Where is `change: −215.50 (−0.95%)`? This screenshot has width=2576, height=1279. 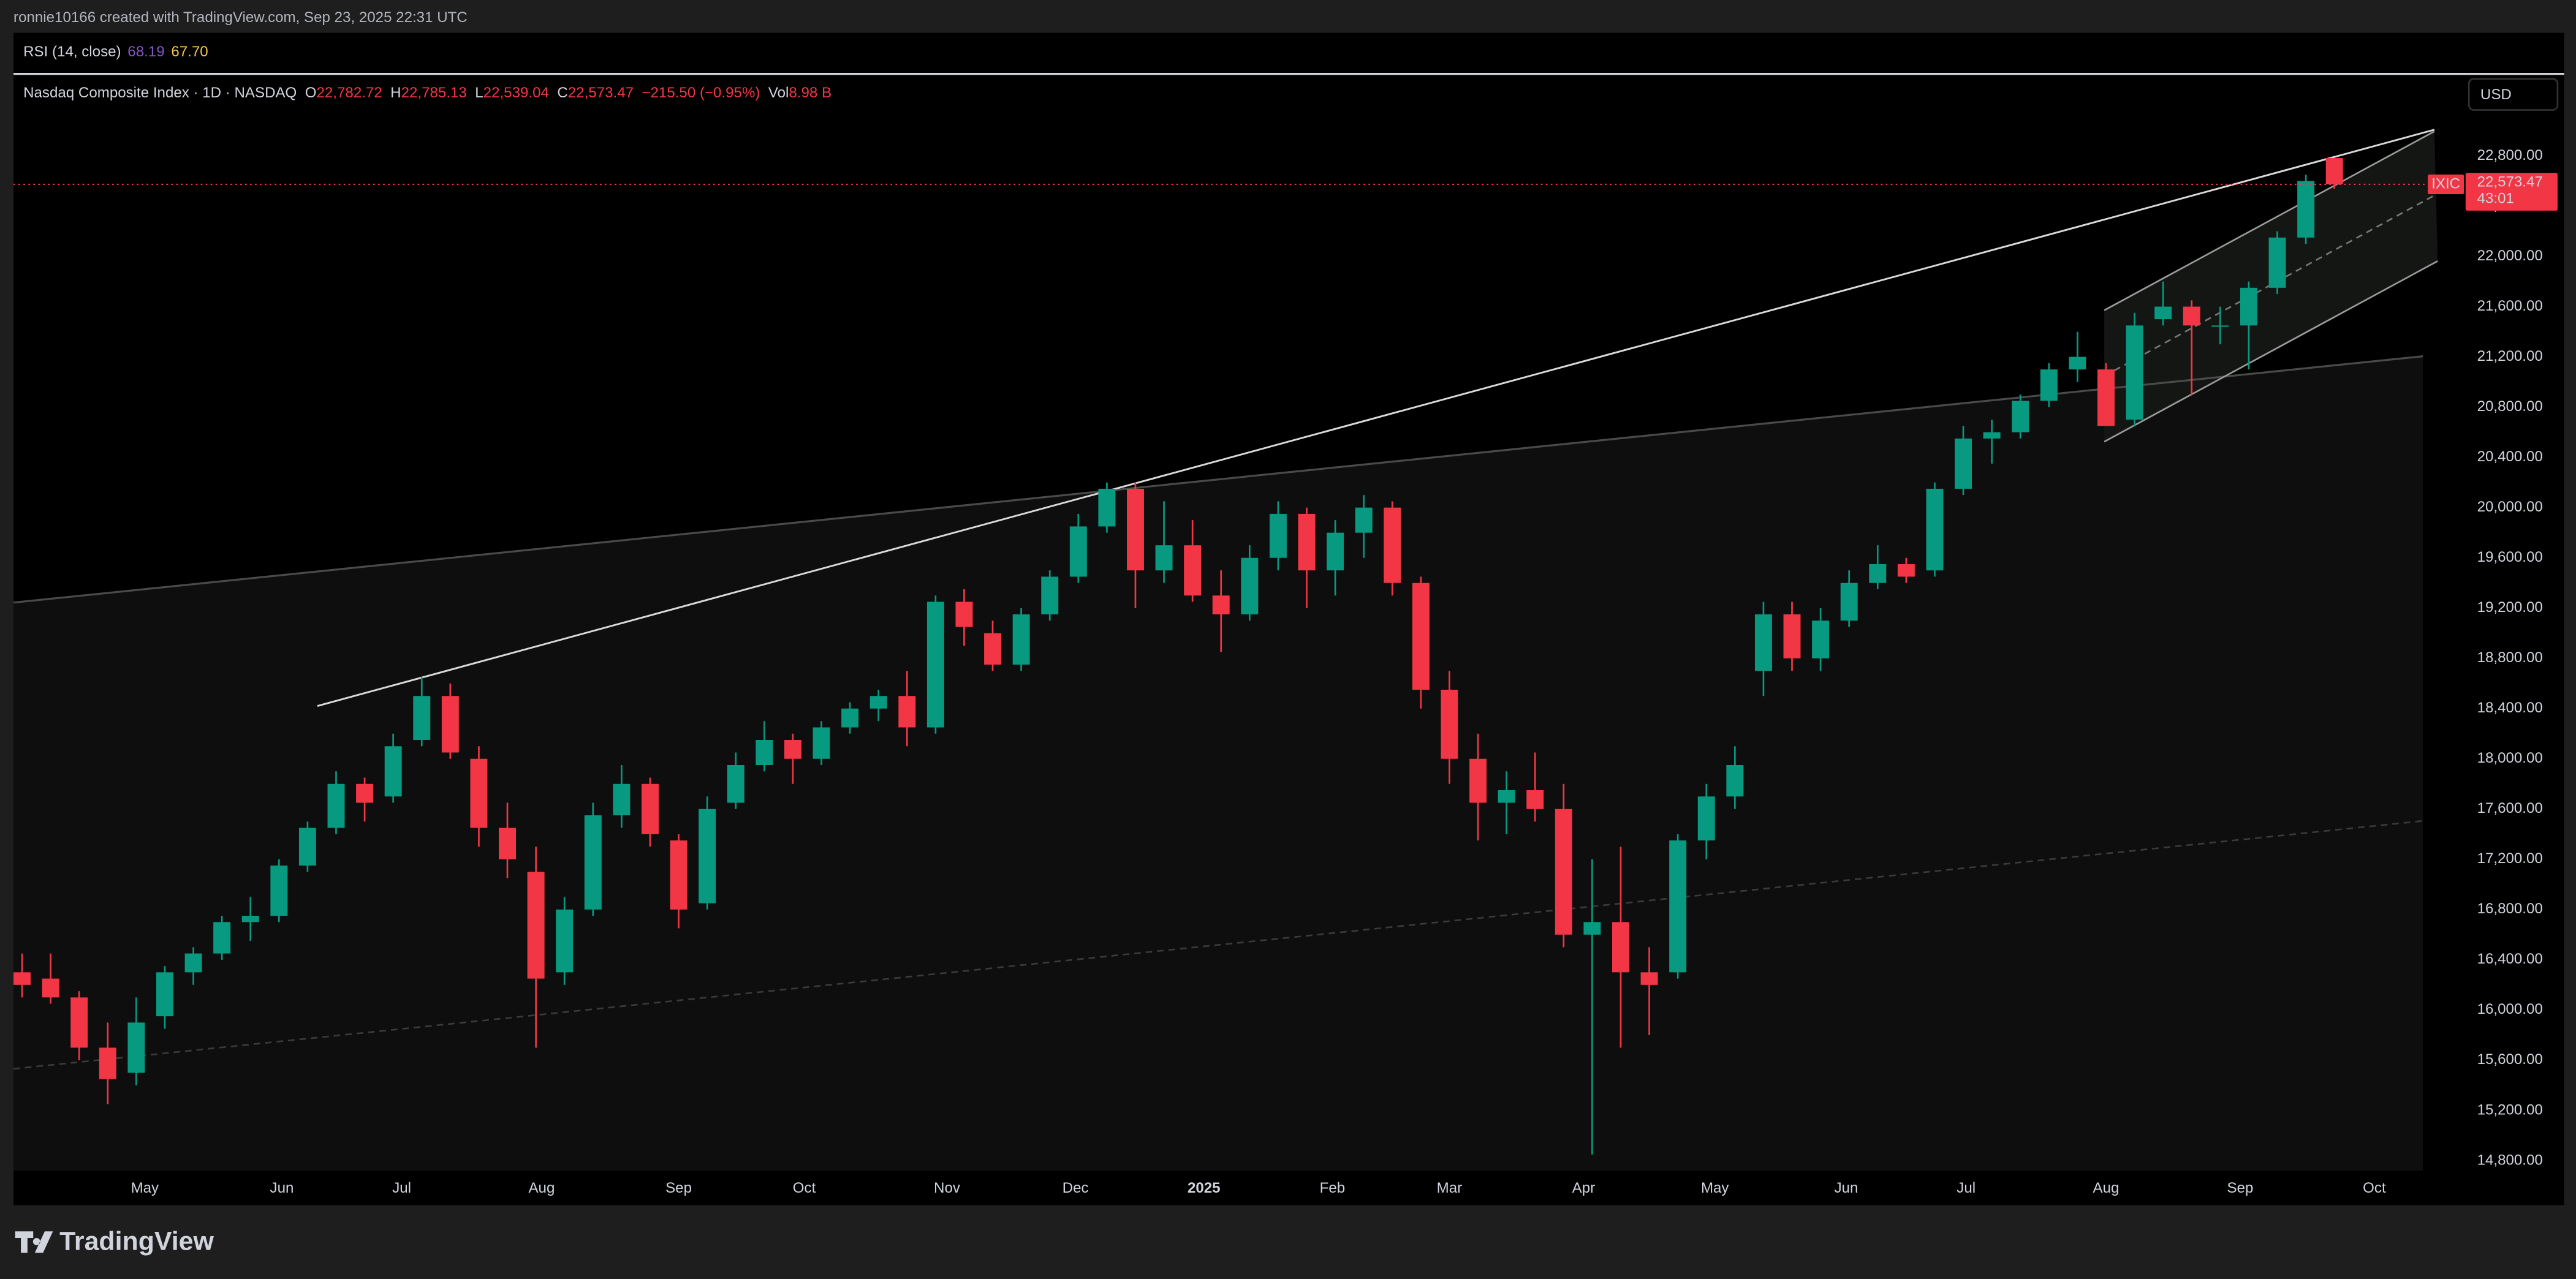 change: −215.50 (−0.95%) is located at coordinates (701, 93).